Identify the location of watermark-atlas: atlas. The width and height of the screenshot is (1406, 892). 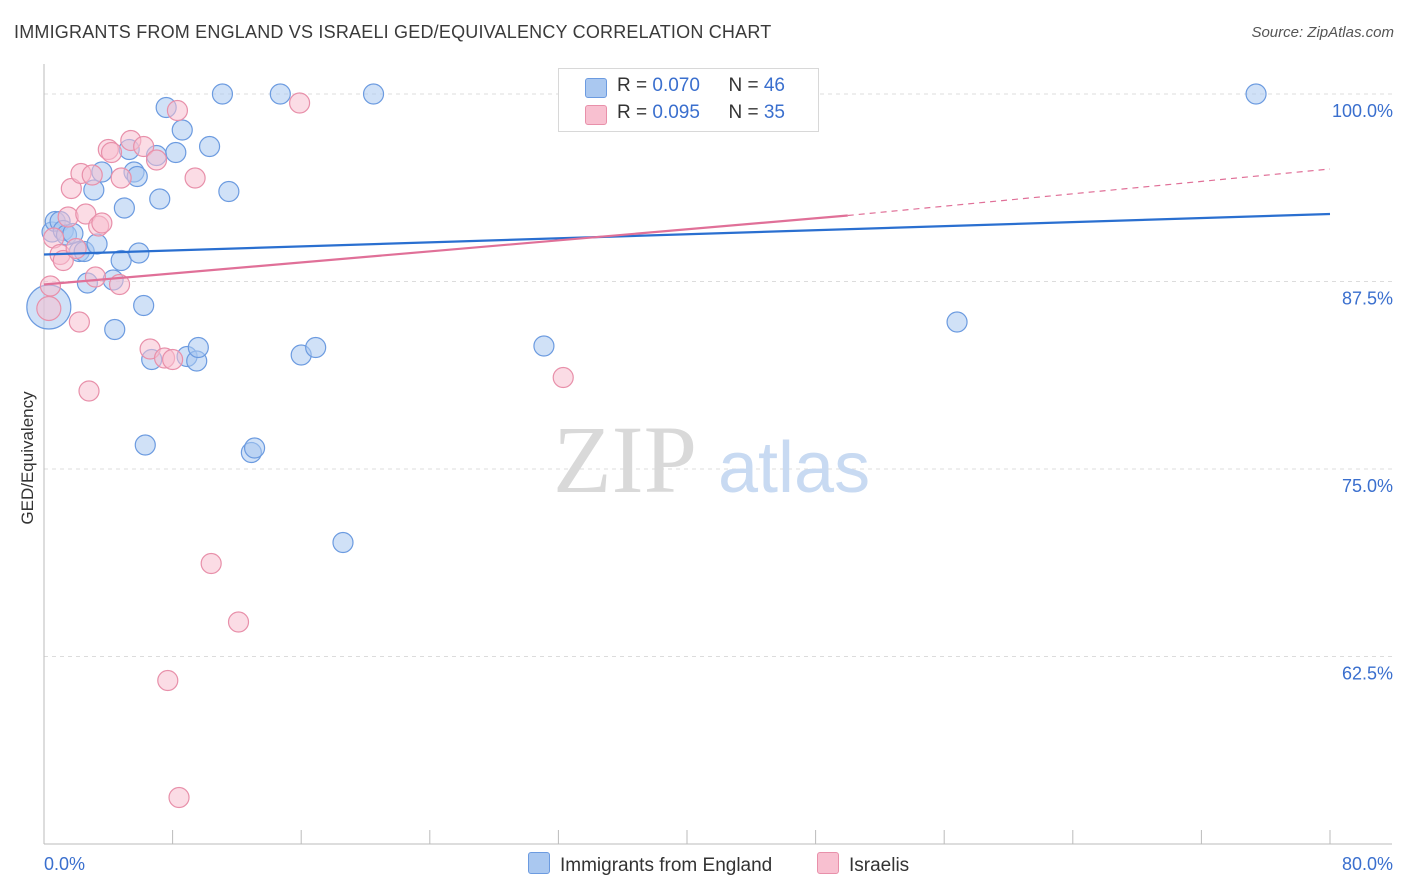
(794, 468).